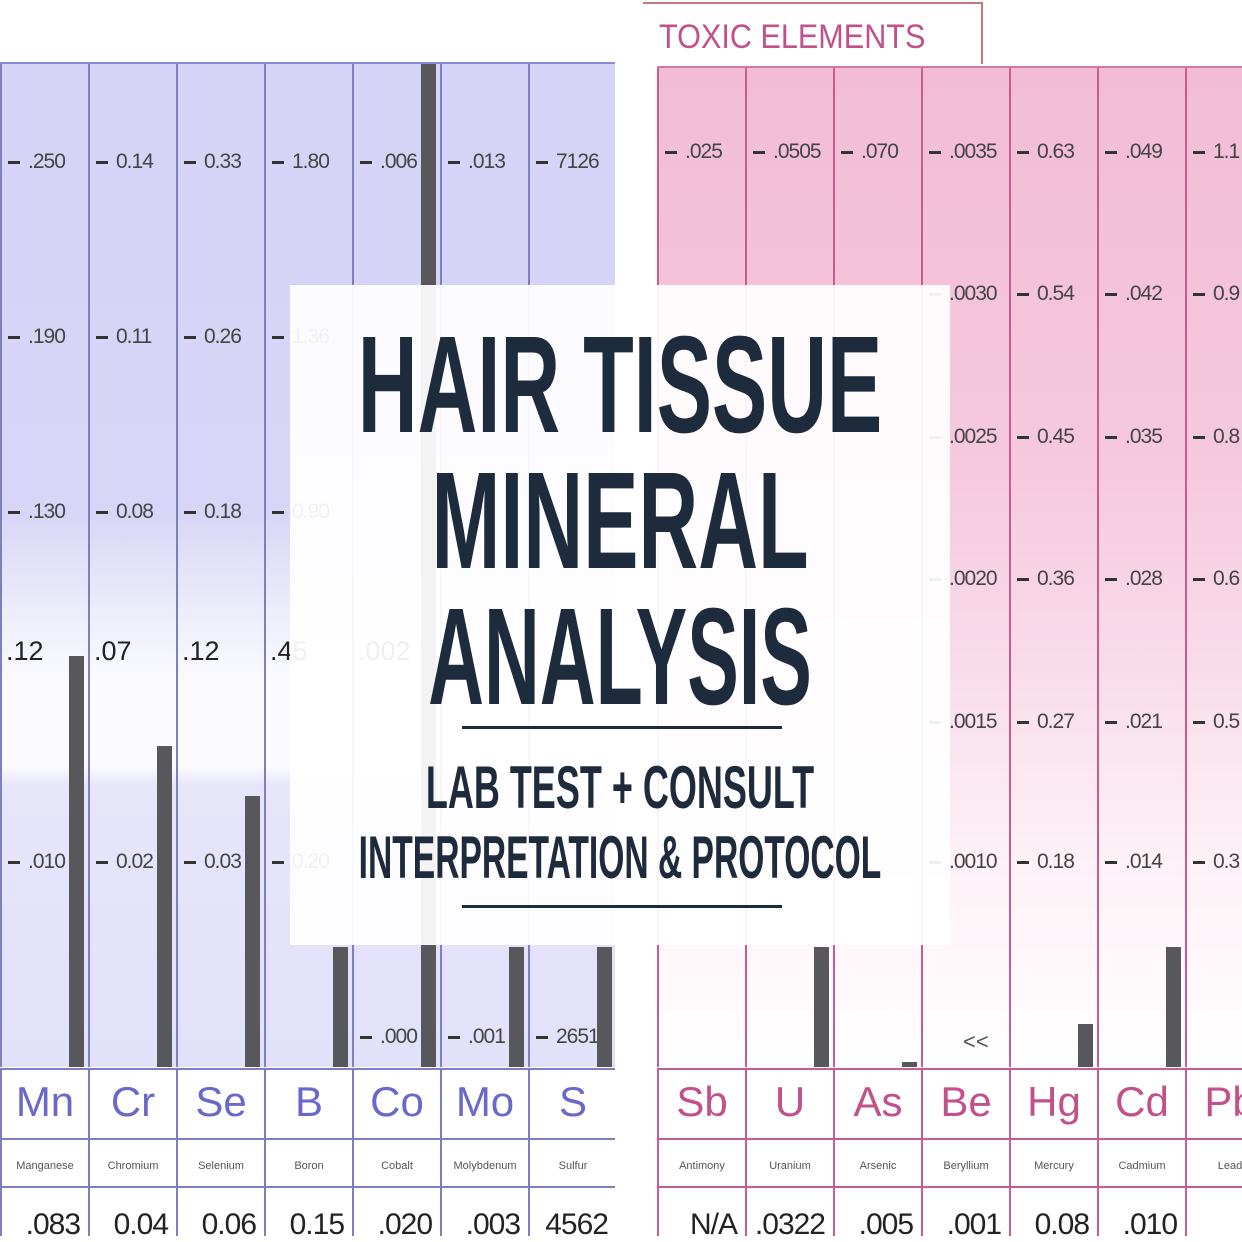  I want to click on column-pb: 1.1 0.9 0.8 0.6 0.5 0.3, so click(1213, 567).